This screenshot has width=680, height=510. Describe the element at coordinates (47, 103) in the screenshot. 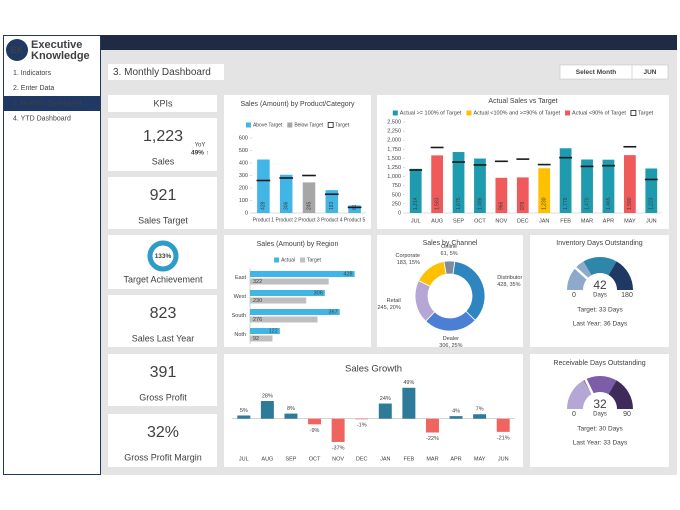

I see `menu-item: 3. Monthly Dashboard` at that location.